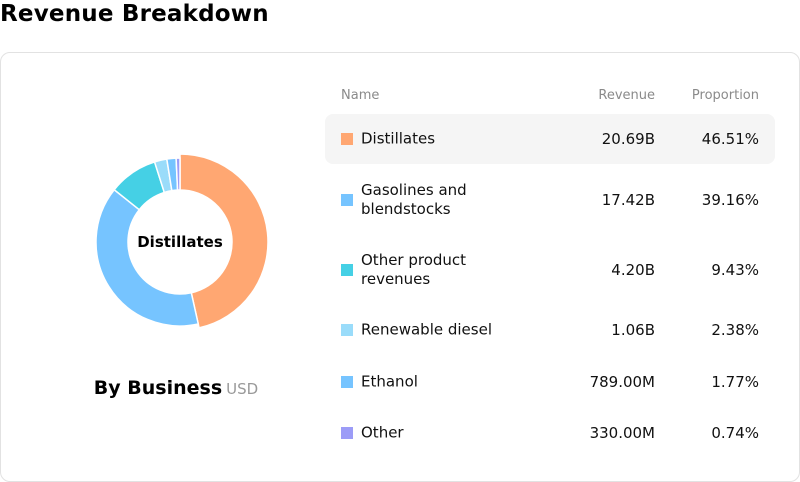  Describe the element at coordinates (414, 269) in the screenshot. I see `row-name: Other product revenues` at that location.